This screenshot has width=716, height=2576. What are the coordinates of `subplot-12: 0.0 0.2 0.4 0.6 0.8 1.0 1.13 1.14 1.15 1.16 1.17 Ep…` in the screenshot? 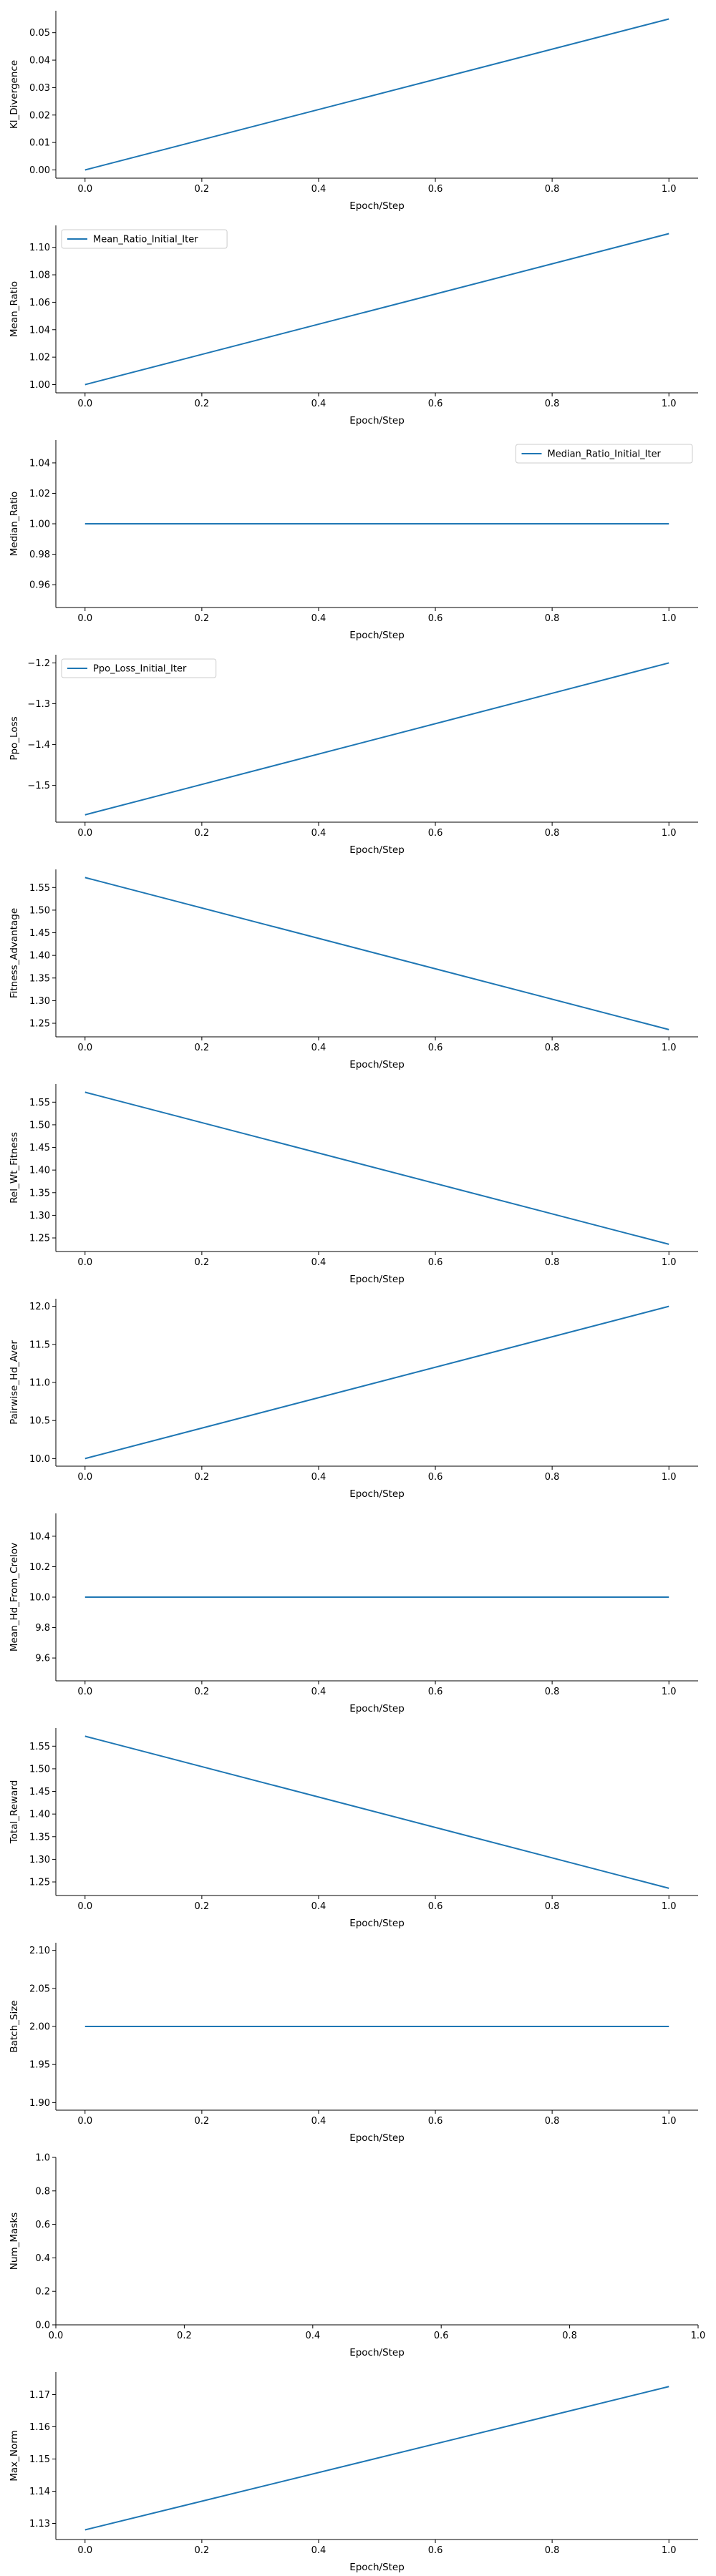 It's located at (353, 2472).